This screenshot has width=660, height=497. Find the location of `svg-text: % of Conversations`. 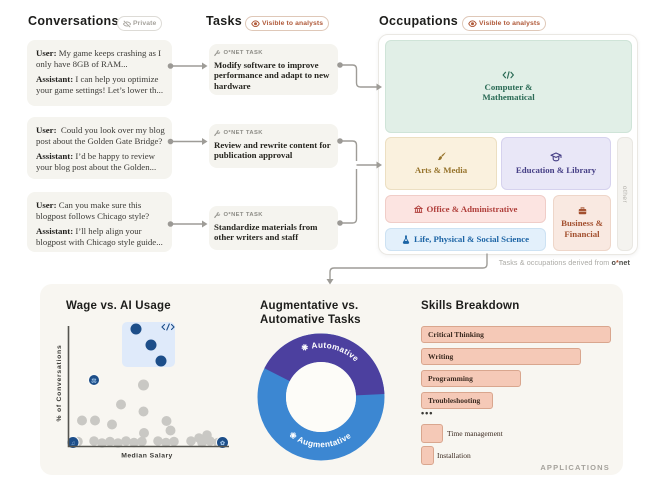

svg-text: % of Conversations is located at coordinates (59, 383).